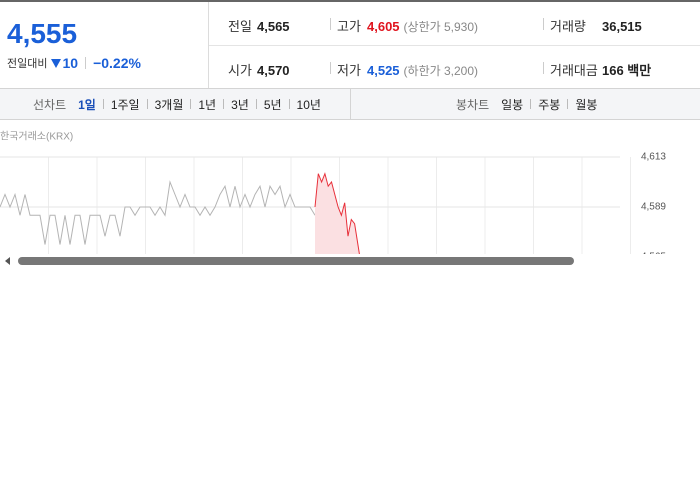 The image size is (700, 490). What do you see at coordinates (117, 63) in the screenshot?
I see `change-rate: −0.22%` at bounding box center [117, 63].